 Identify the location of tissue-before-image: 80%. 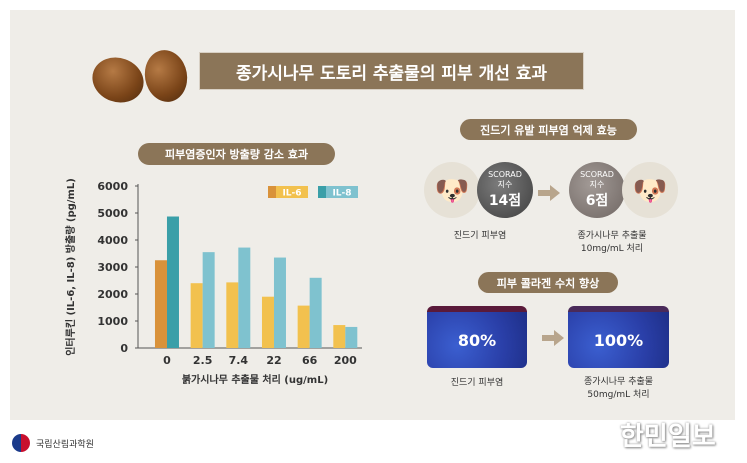
(477, 337).